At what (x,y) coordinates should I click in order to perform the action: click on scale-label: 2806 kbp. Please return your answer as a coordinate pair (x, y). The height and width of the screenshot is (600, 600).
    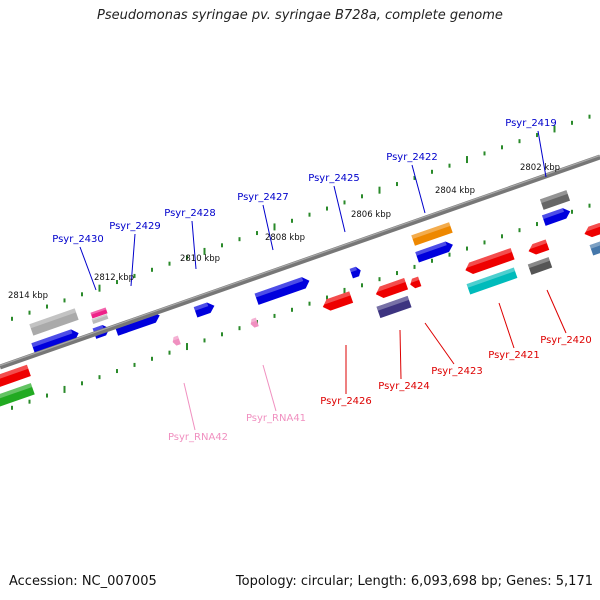
    Looking at the image, I should click on (371, 215).